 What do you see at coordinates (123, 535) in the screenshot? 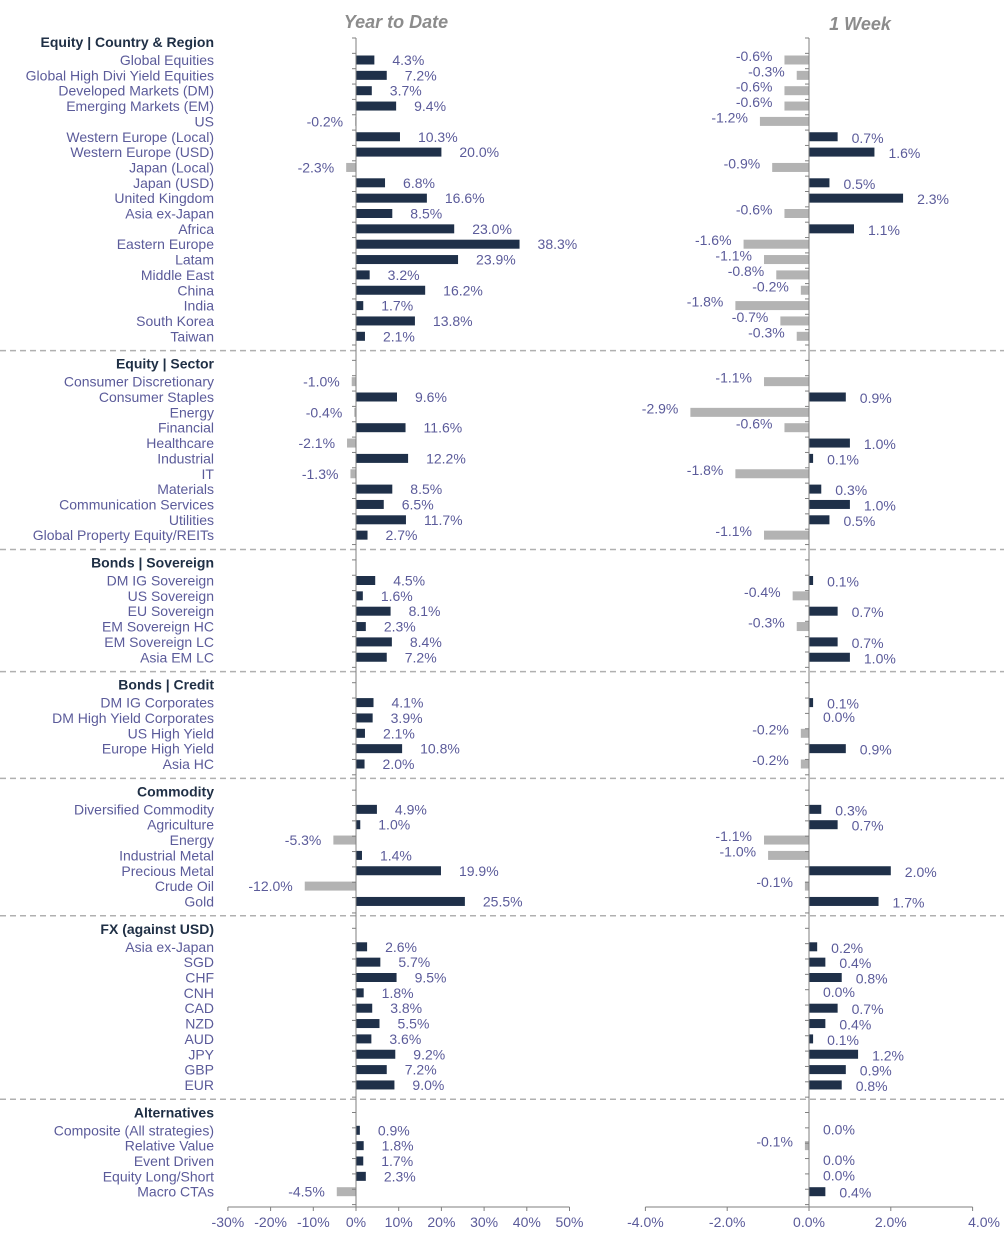
I see `row-label: Global Property Equity/REITs` at bounding box center [123, 535].